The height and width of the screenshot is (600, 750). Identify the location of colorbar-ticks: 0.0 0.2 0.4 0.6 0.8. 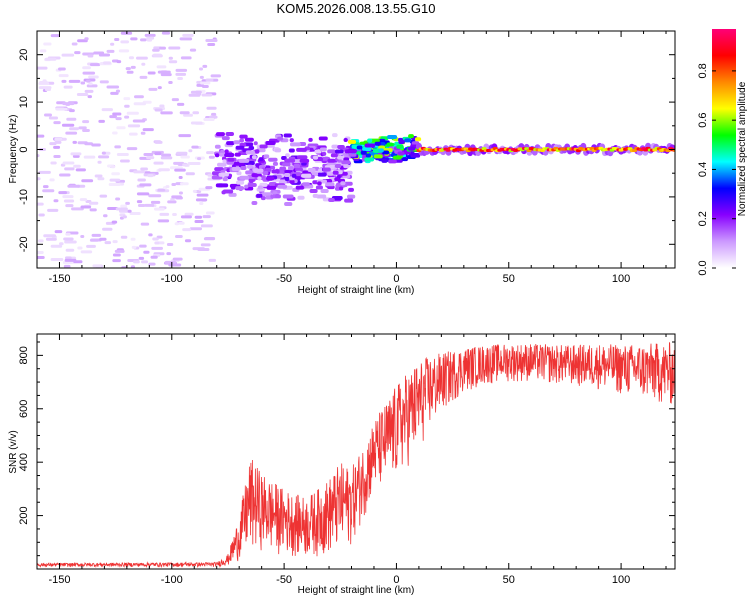
(716, 169).